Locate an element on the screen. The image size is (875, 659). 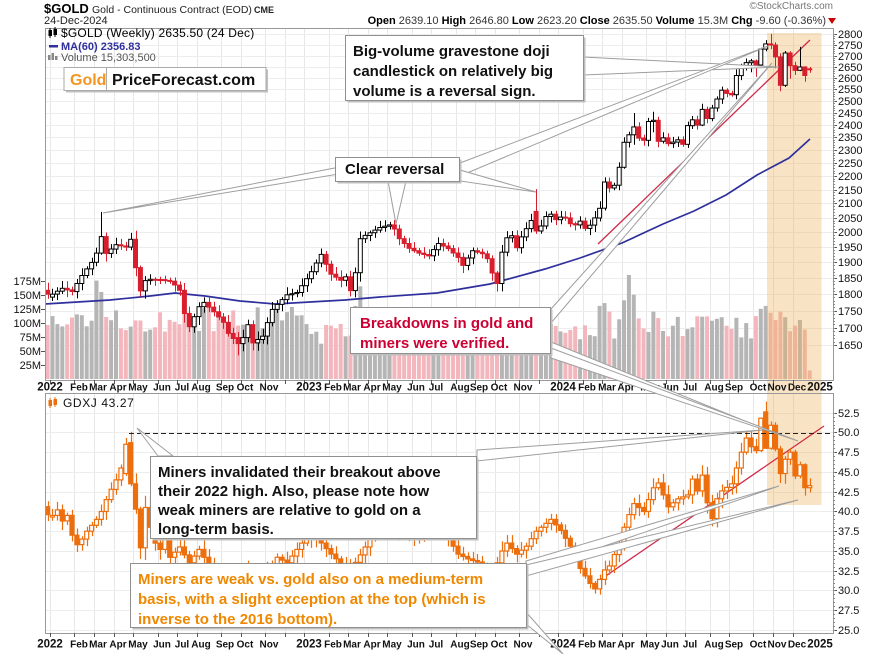
svg-text: 2025 is located at coordinates (820, 388).